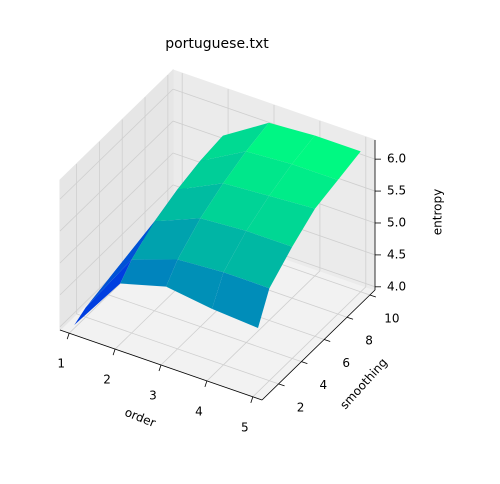 The image size is (500, 484). What do you see at coordinates (396, 286) in the screenshot?
I see `z-tick-label: 4.0` at bounding box center [396, 286].